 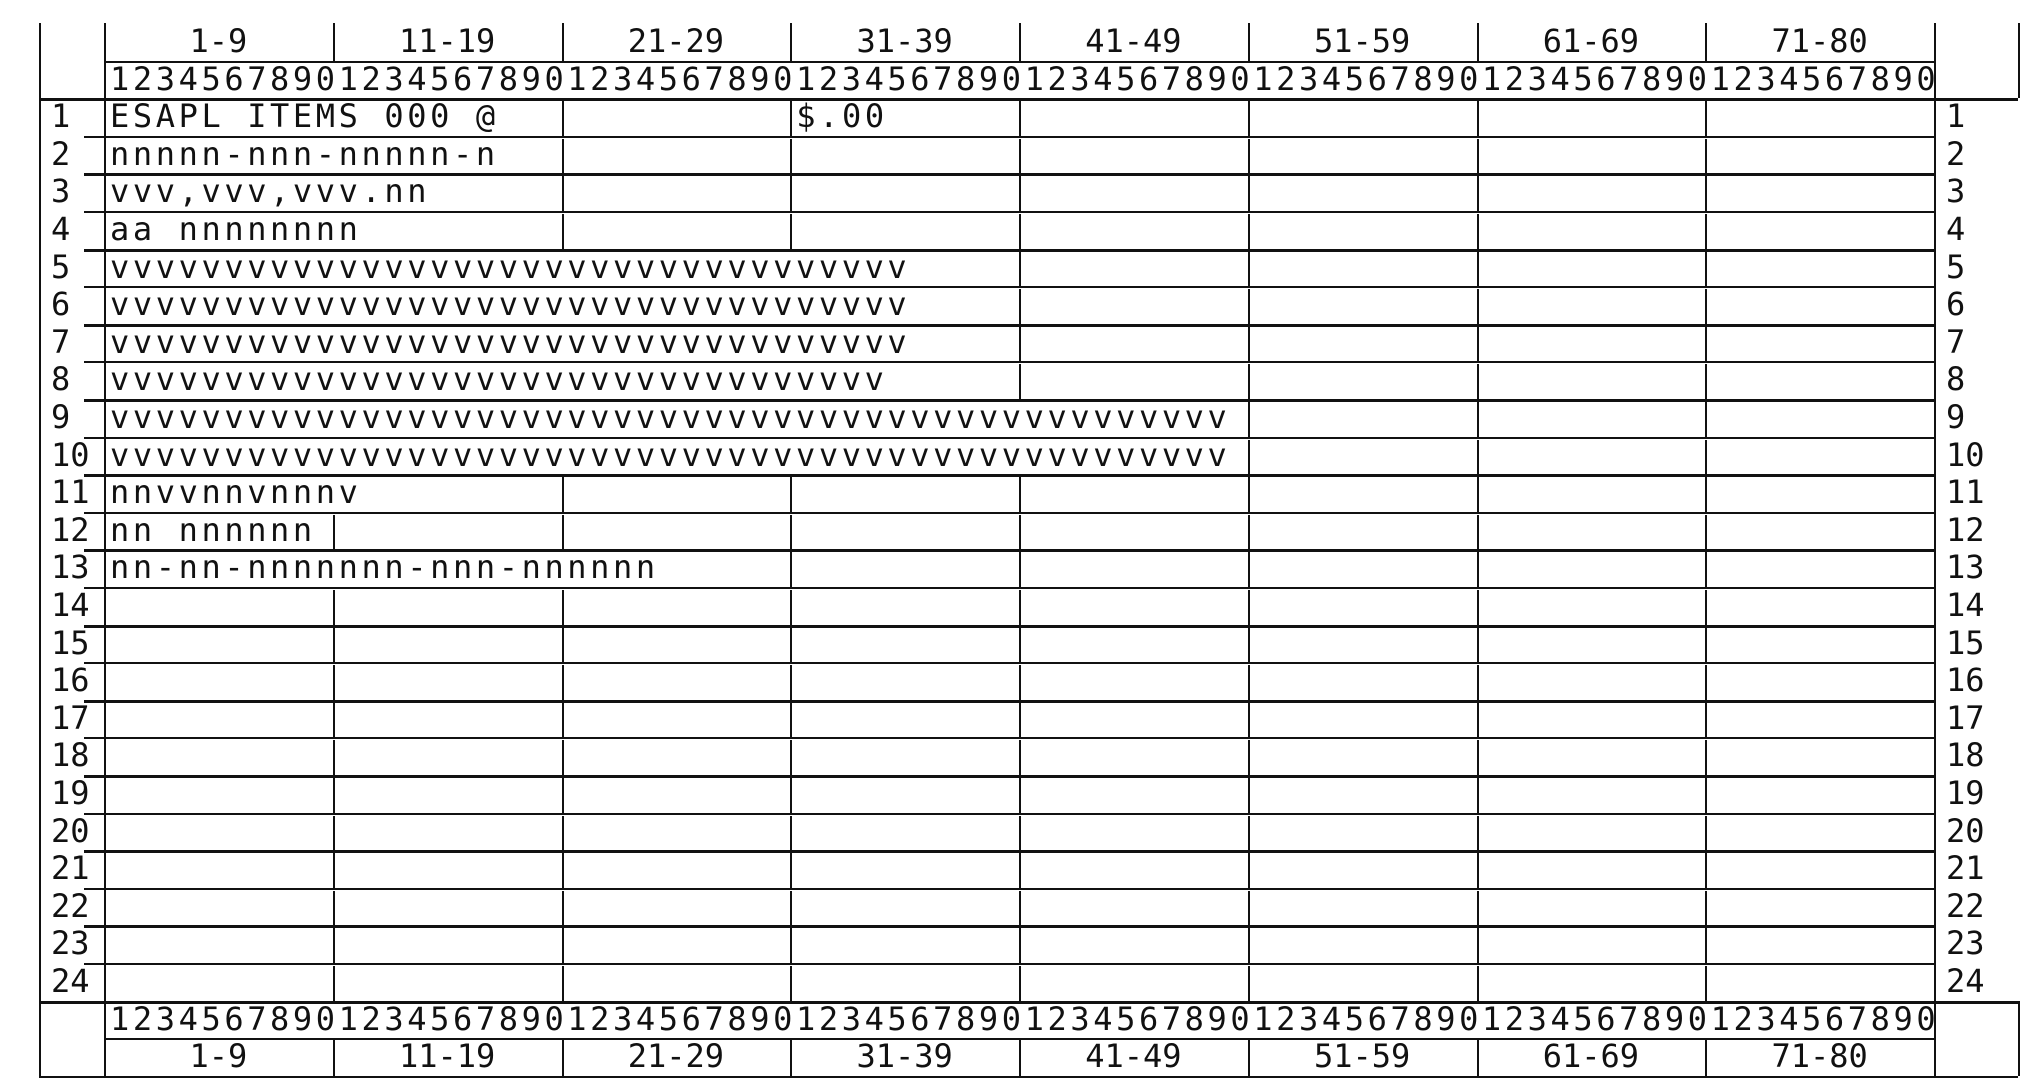 I want to click on row-number-right: 1, so click(x=1956, y=116).